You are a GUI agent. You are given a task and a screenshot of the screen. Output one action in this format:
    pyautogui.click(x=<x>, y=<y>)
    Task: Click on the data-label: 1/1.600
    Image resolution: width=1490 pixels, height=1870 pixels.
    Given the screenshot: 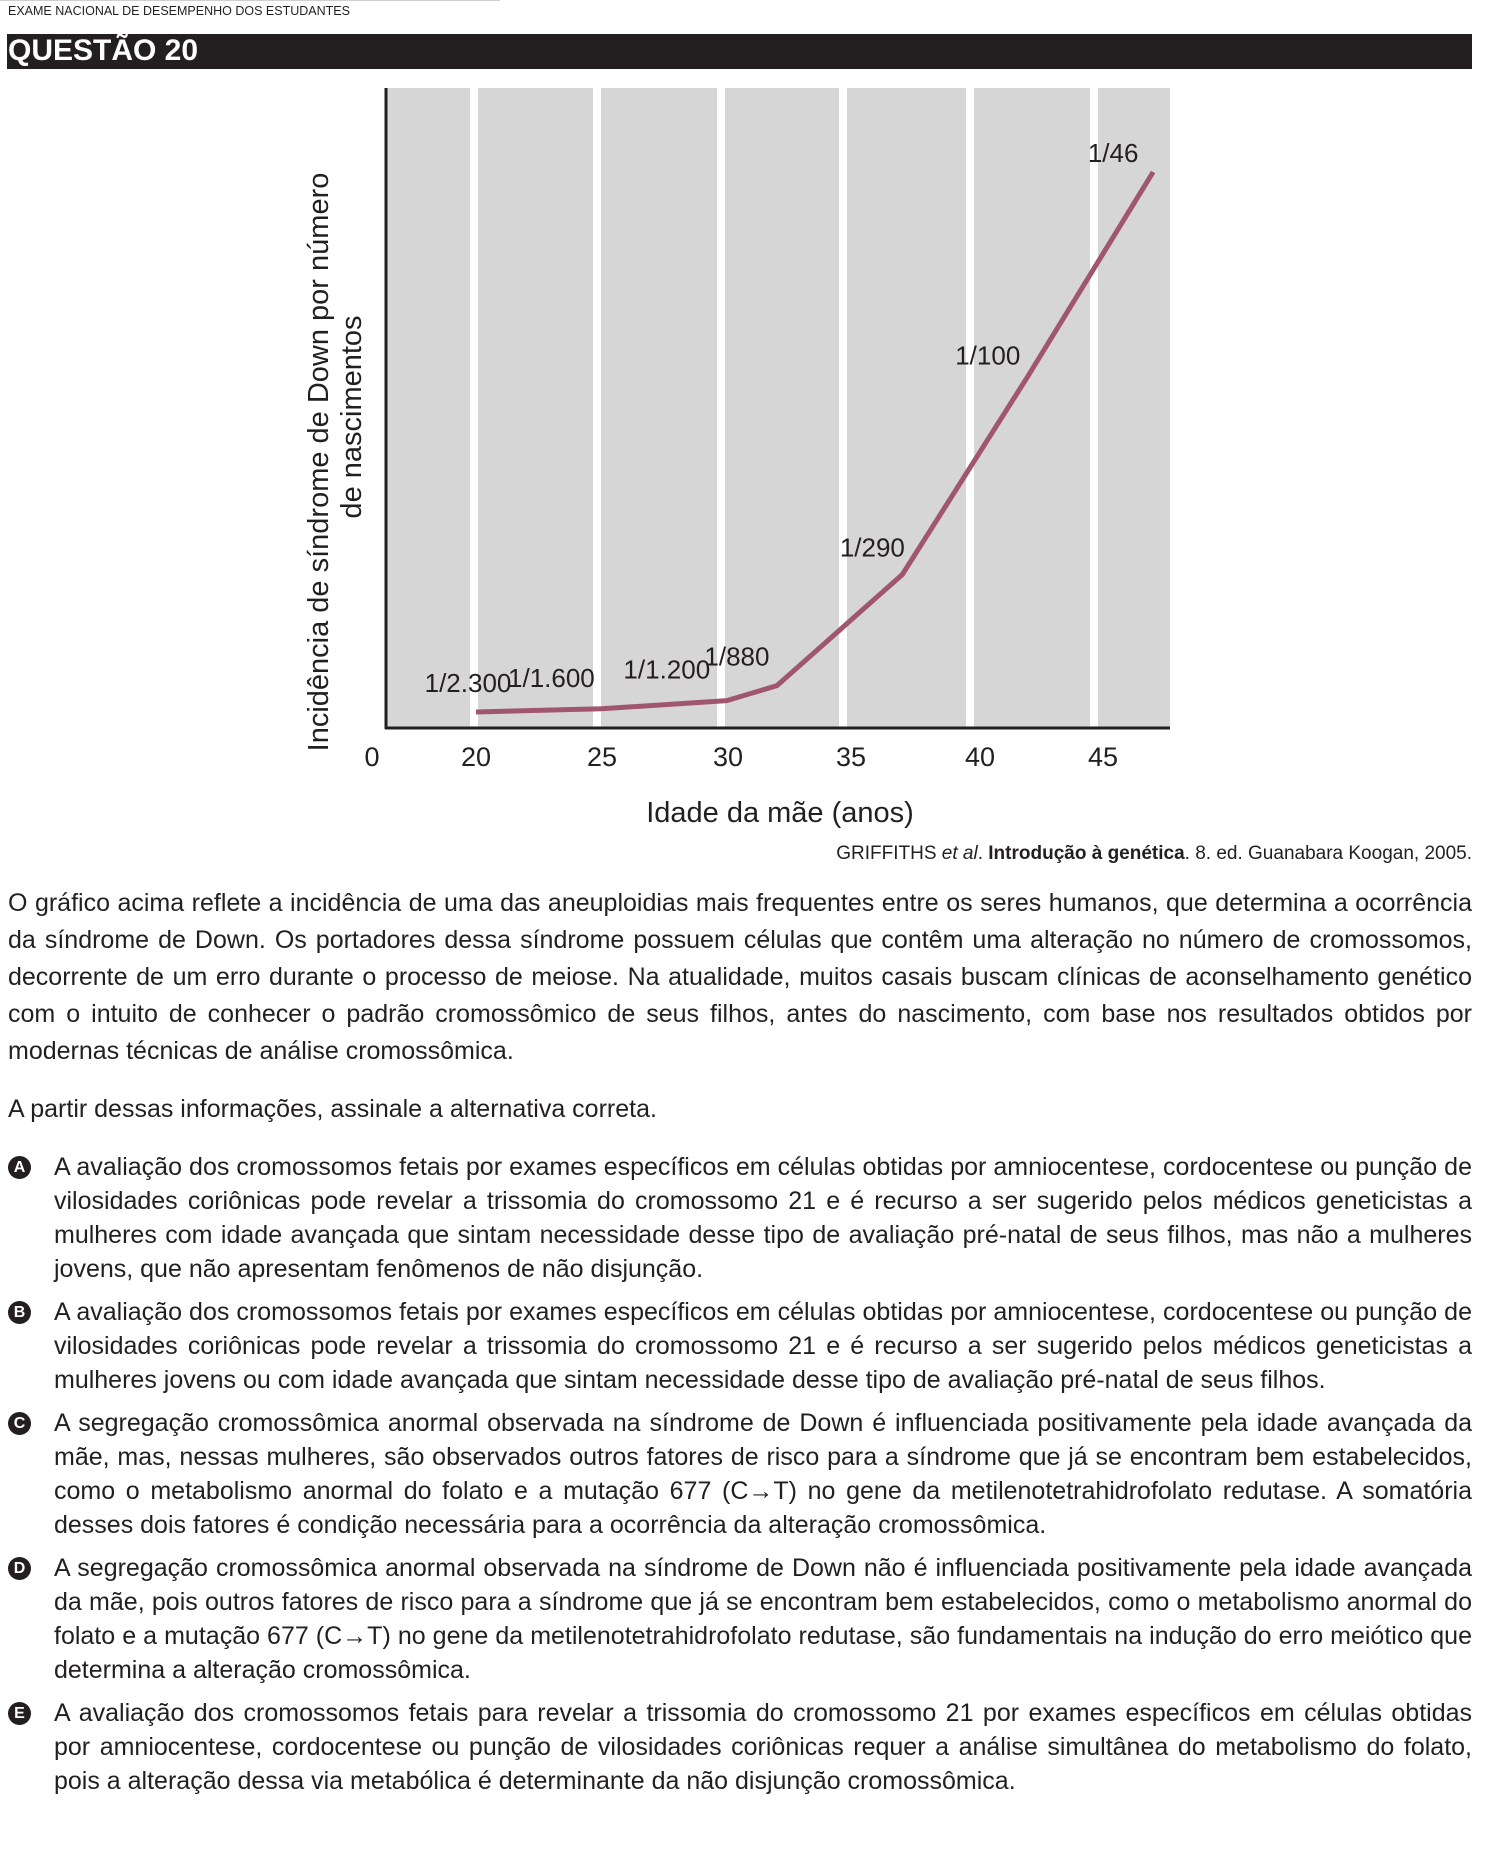 What is the action you would take?
    pyautogui.click(x=551, y=678)
    